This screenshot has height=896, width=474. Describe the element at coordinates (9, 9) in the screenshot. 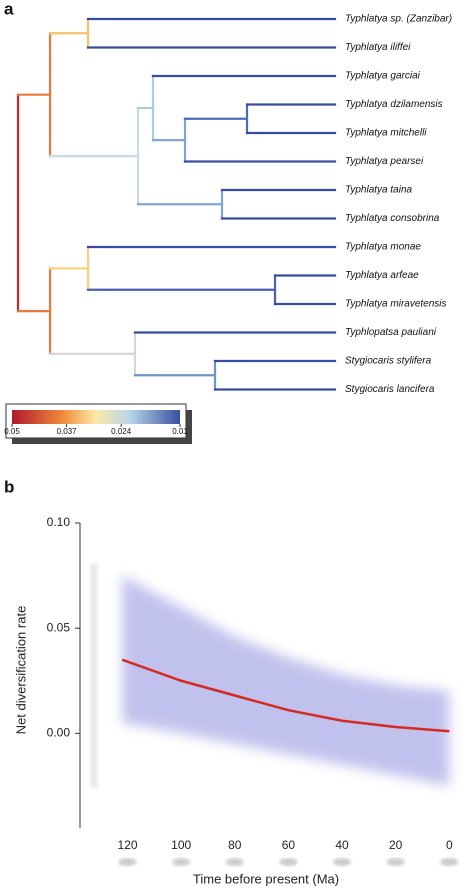

I see `panel-label: a` at that location.